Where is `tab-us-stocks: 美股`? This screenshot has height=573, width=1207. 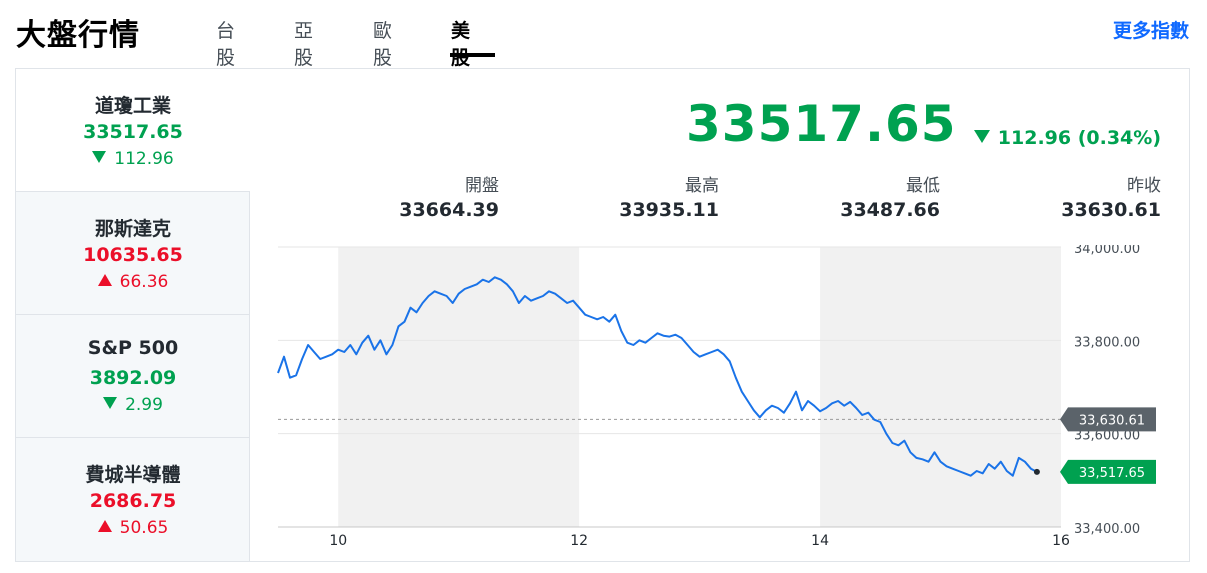 tab-us-stocks: 美股 is located at coordinates (461, 44).